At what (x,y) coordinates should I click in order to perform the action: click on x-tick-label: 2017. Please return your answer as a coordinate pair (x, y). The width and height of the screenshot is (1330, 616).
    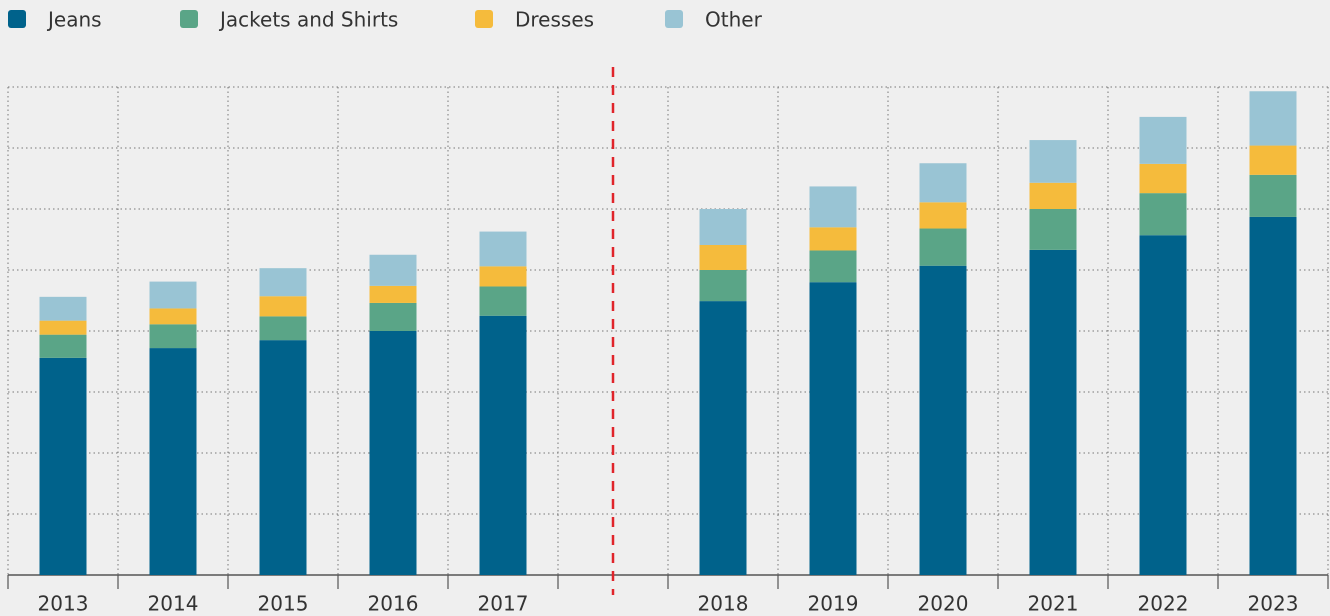
    Looking at the image, I should click on (503, 604).